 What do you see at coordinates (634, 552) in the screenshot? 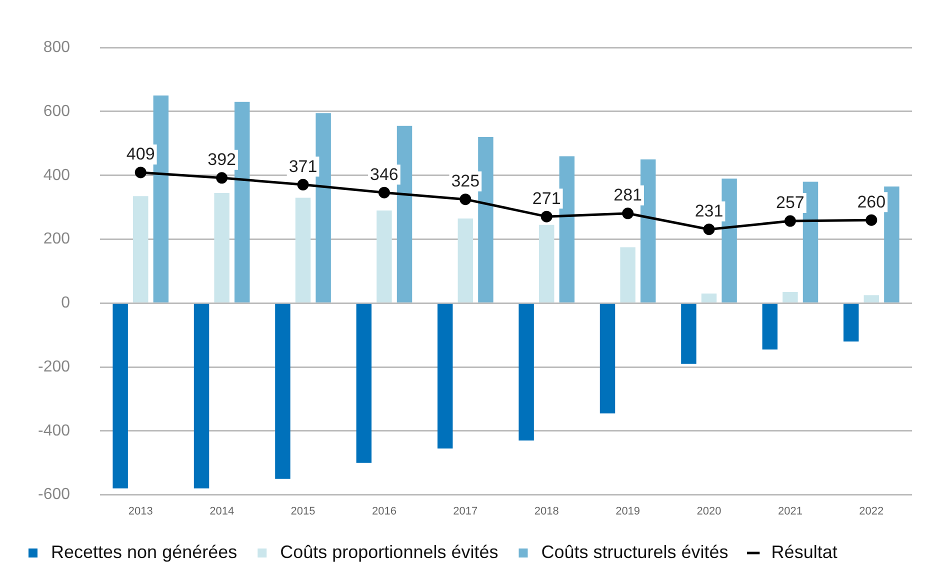
I see `legend-label: Coûts structurels évités` at bounding box center [634, 552].